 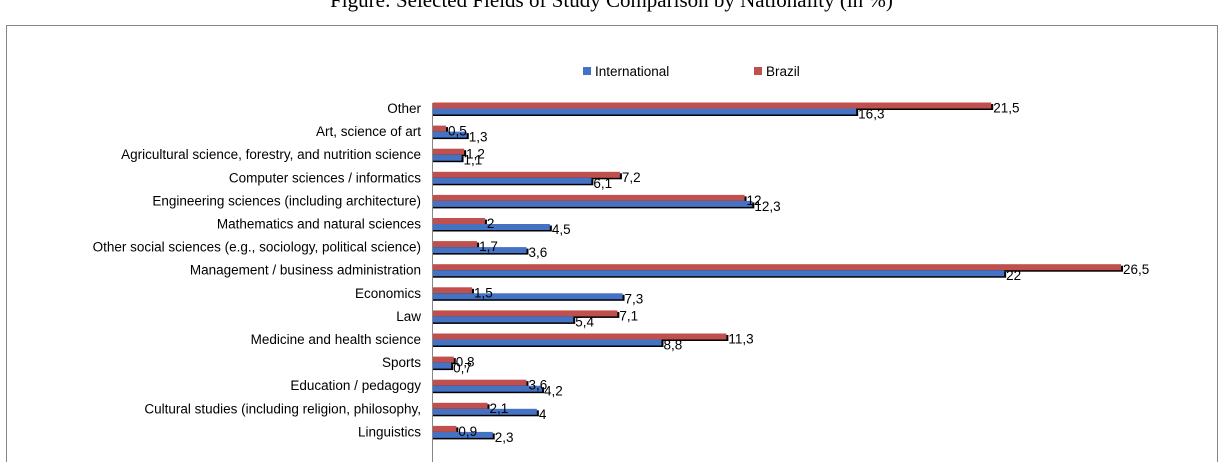 What do you see at coordinates (355, 385) in the screenshot?
I see `category-label: Education / pedagogy` at bounding box center [355, 385].